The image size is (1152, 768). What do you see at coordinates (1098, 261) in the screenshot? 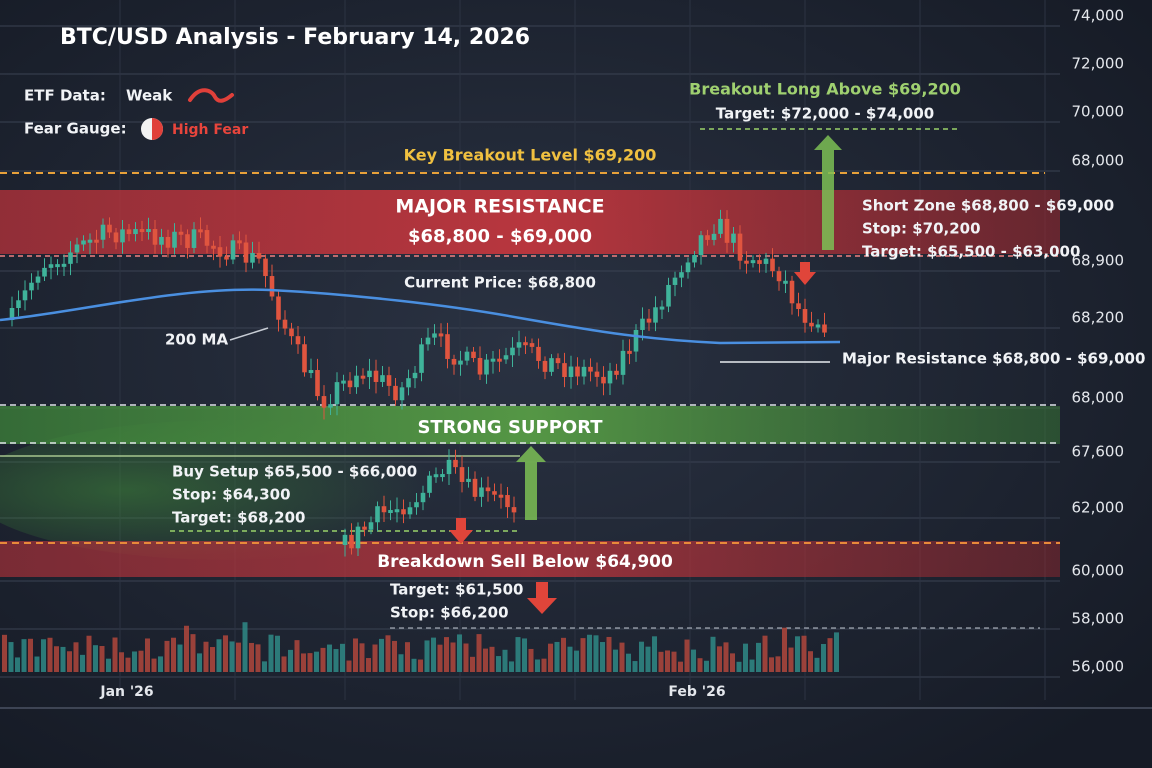
I see `axis-label: 68,900` at bounding box center [1098, 261].